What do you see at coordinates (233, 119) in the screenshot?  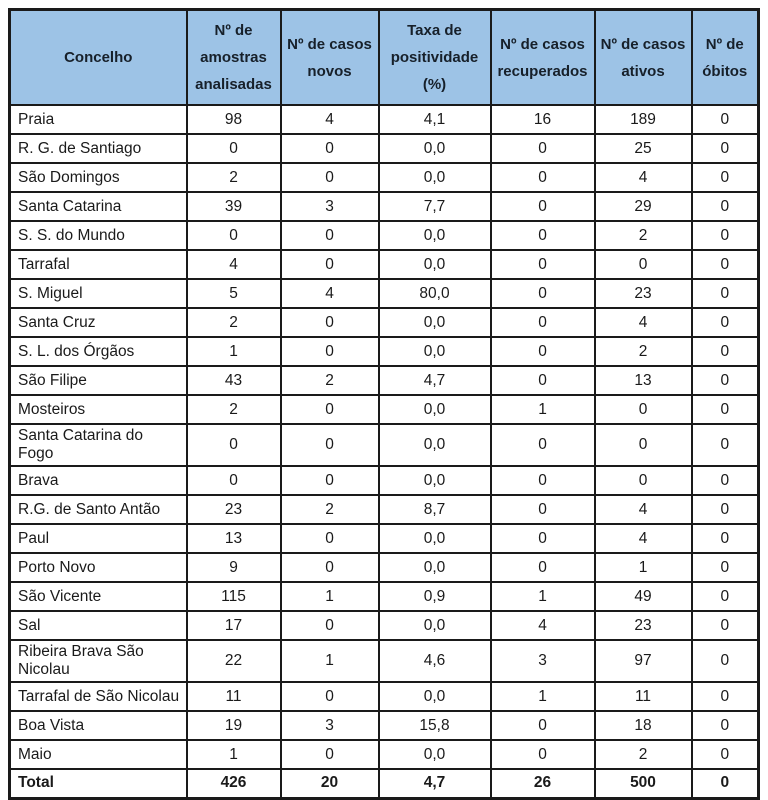 I see `cell-value: 98` at bounding box center [233, 119].